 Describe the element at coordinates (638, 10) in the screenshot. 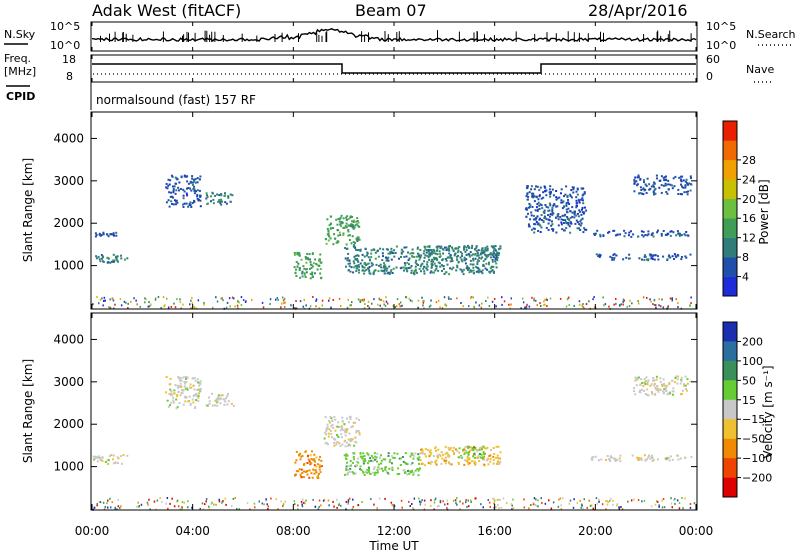

I see `date-title: 28/Apr/2016` at that location.